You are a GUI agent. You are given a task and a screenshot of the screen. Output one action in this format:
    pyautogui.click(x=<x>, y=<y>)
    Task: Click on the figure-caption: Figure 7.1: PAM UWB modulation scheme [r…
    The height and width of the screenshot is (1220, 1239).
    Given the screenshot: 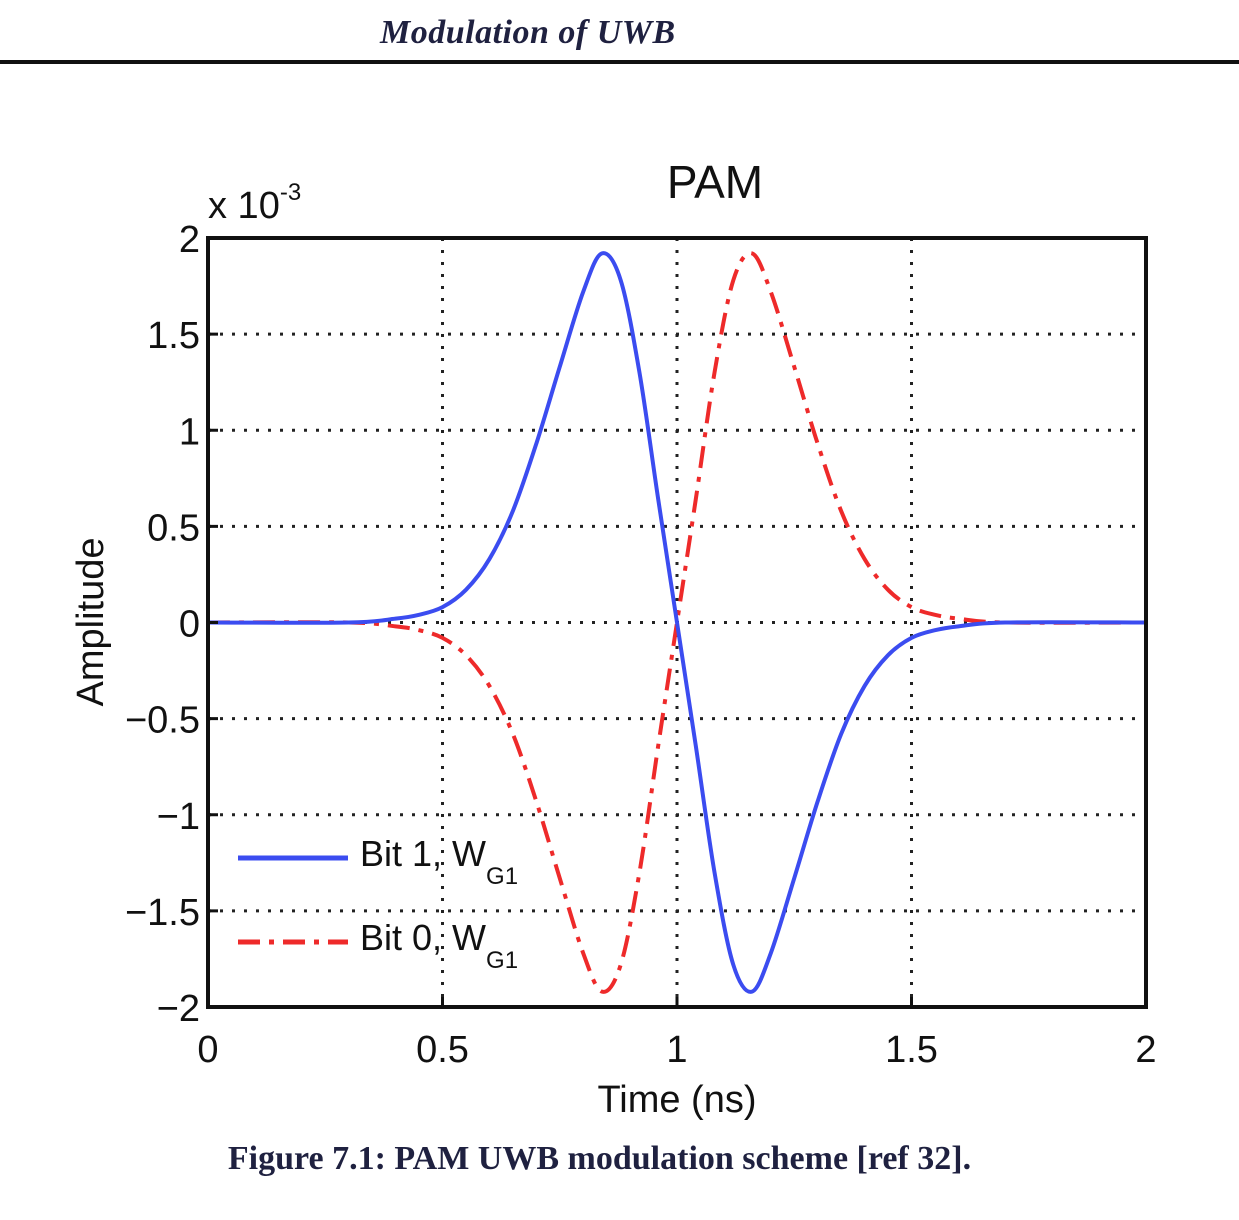 What is the action you would take?
    pyautogui.click(x=599, y=1158)
    